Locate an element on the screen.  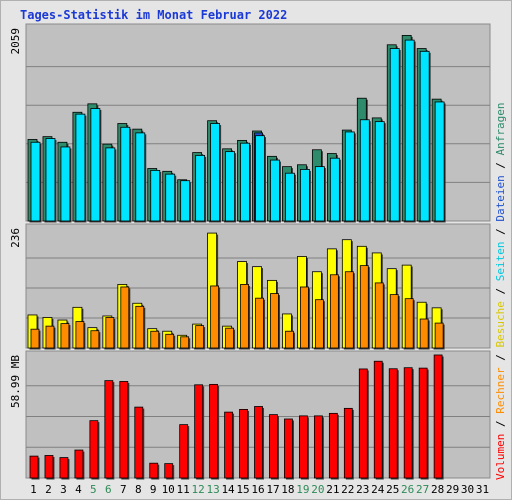
x-tick-label: 20 is located at coordinates (317, 489).